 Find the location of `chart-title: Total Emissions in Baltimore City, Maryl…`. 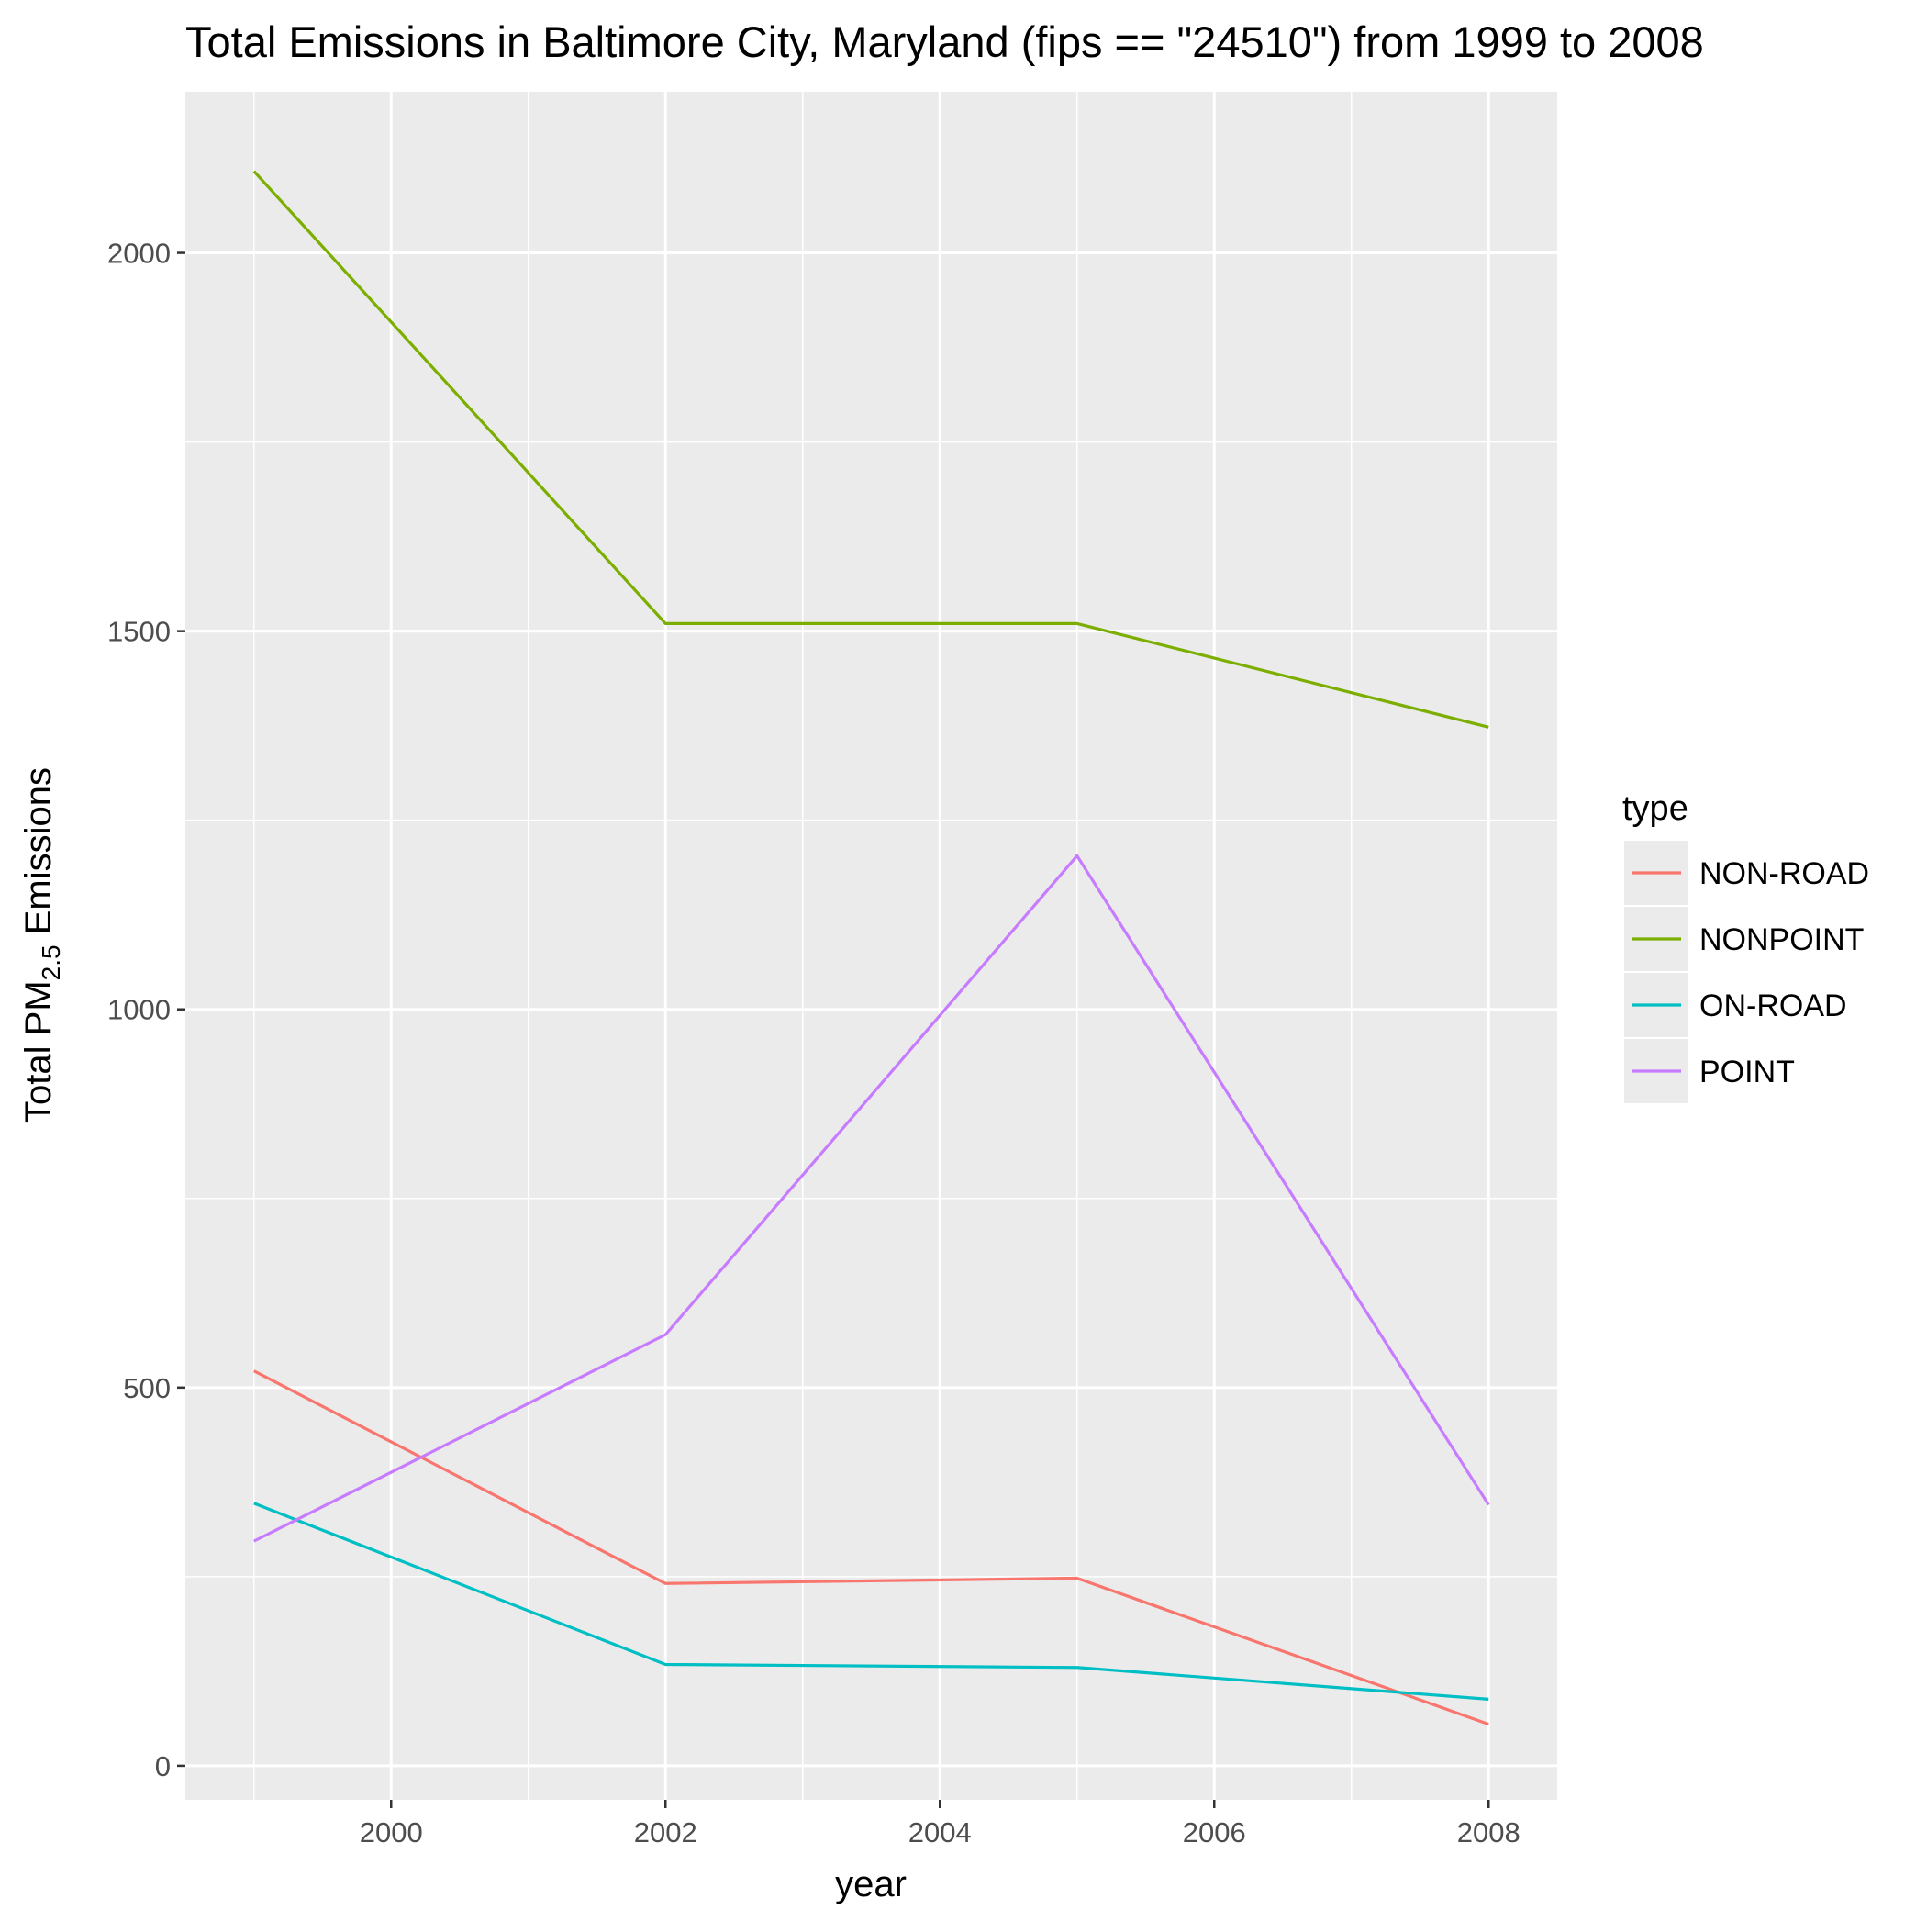

chart-title: Total Emissions in Baltimore City, Maryl… is located at coordinates (944, 41).